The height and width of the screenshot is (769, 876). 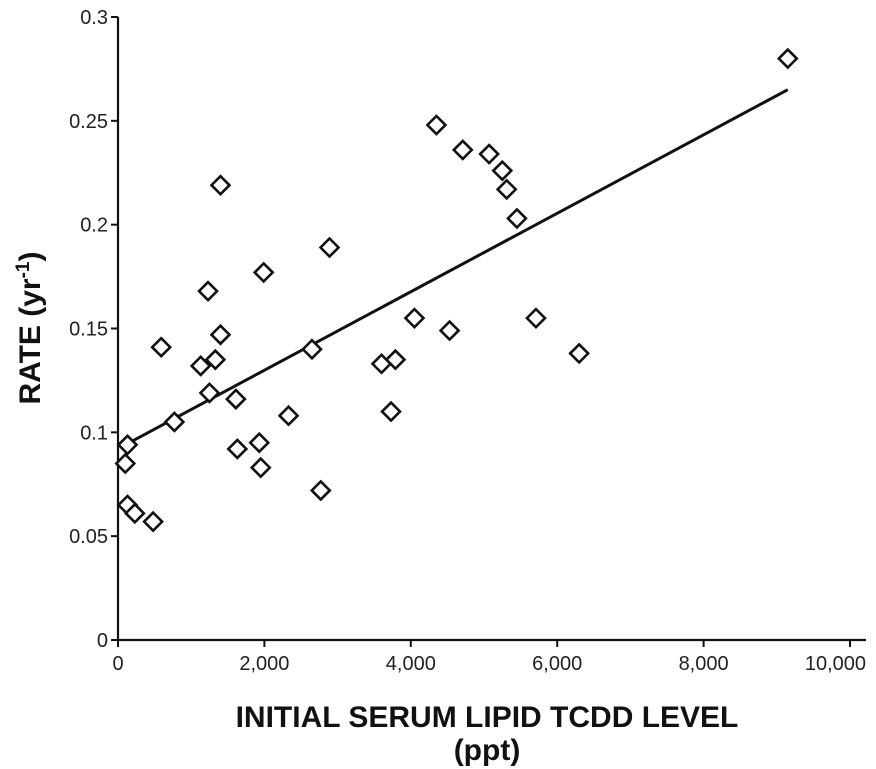 What do you see at coordinates (704, 664) in the screenshot?
I see `x-tick-label: 8,000` at bounding box center [704, 664].